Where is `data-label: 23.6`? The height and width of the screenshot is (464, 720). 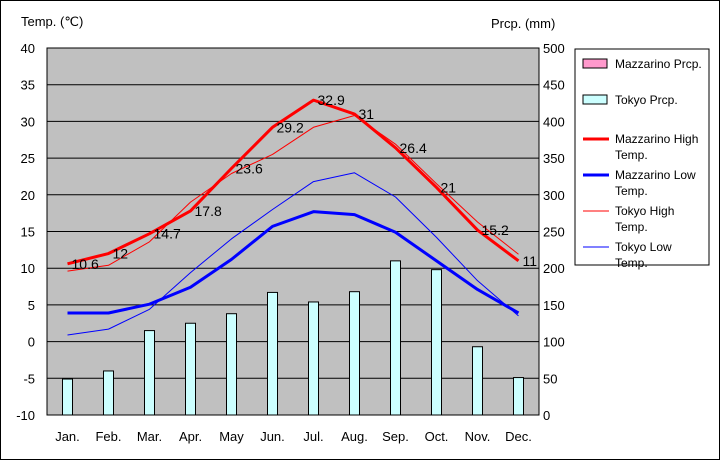
data-label: 23.6 is located at coordinates (249, 168).